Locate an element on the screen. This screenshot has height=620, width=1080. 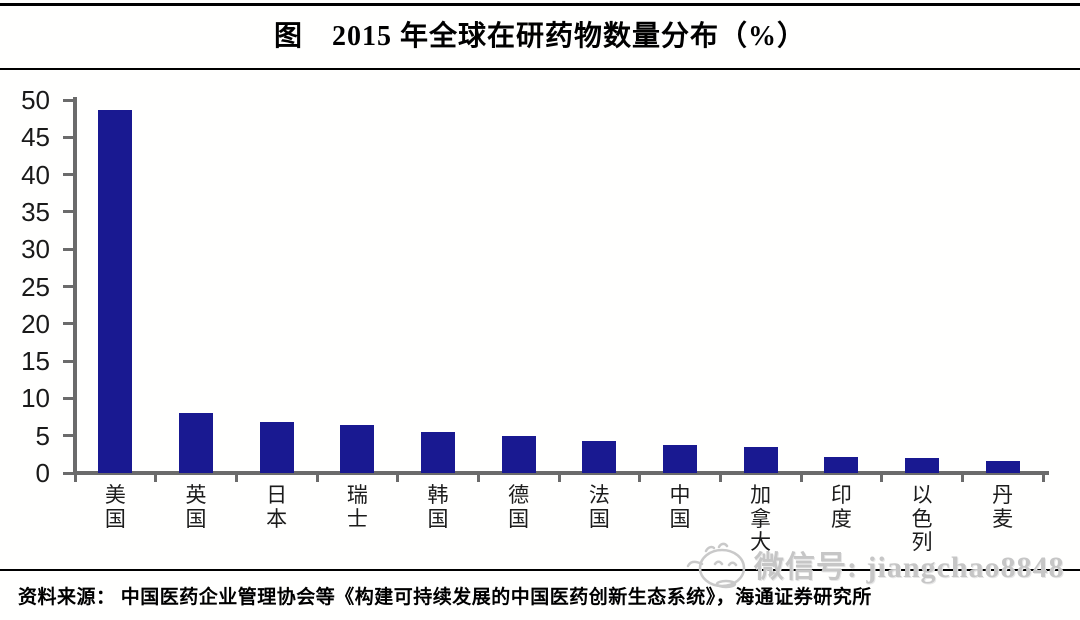
x-axis-label: 瑞士 is located at coordinates (357, 507).